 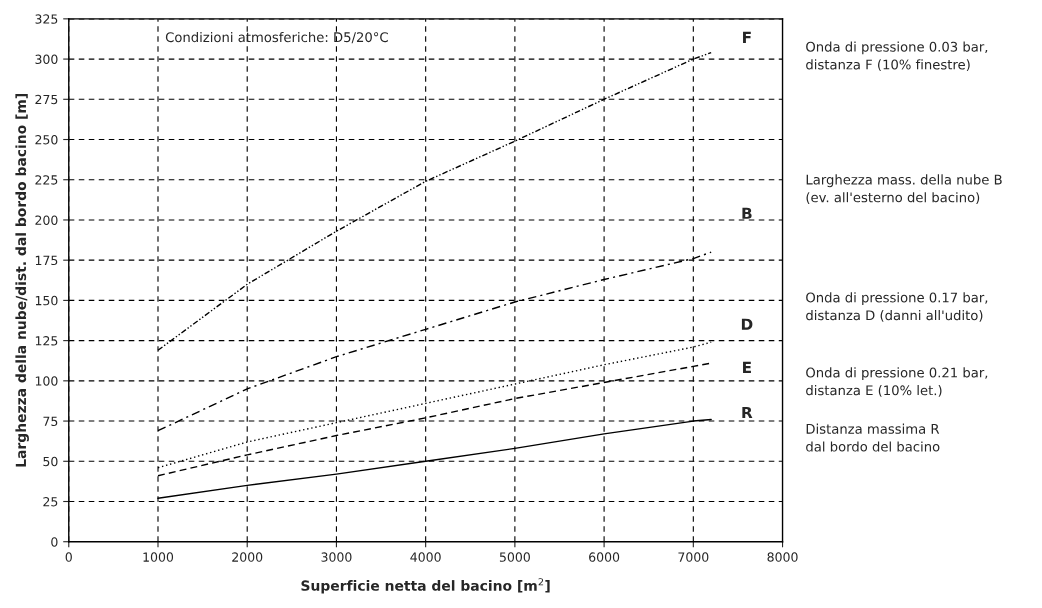 I want to click on annotation: Condizioni atmosferiche: D5/20°C, so click(x=276, y=37).